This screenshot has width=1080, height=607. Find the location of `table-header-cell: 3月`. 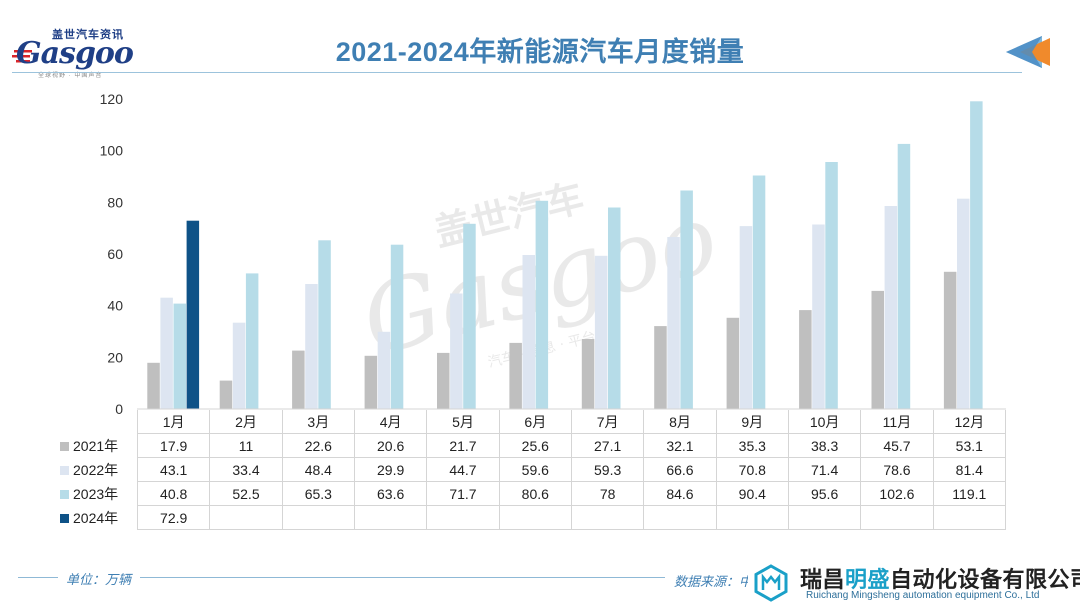

table-header-cell: 3月 is located at coordinates (318, 422).